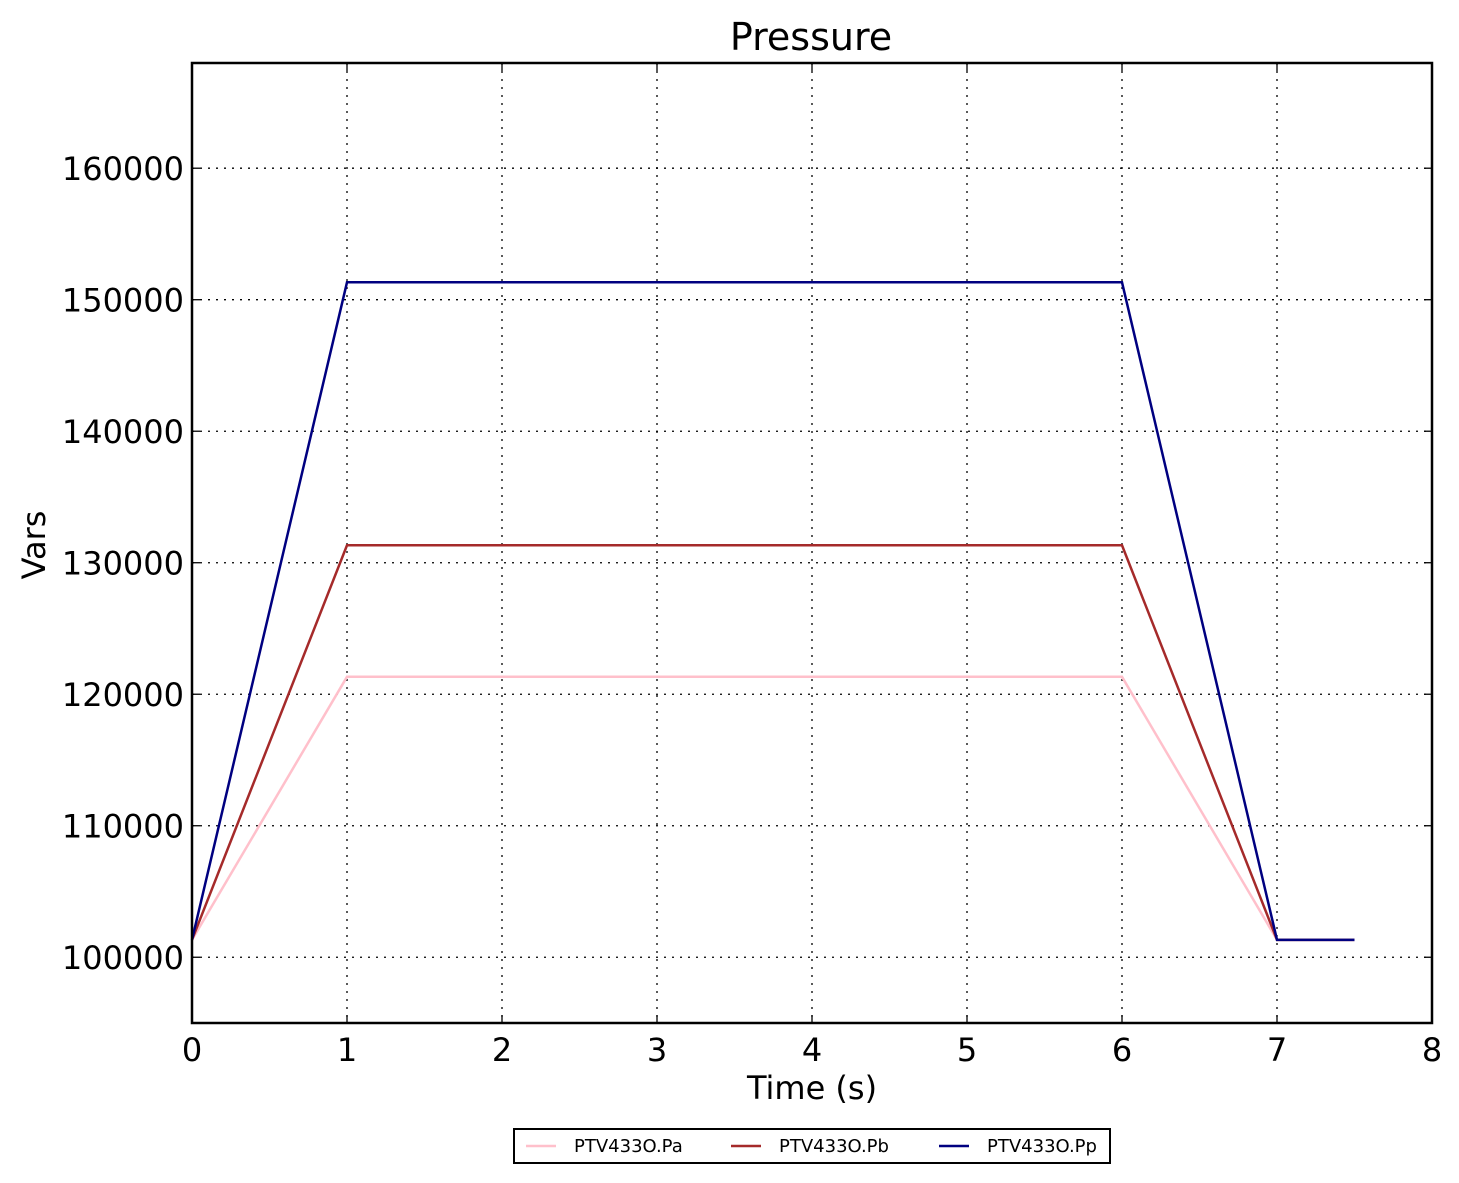 The height and width of the screenshot is (1183, 1459). Describe the element at coordinates (811, 1088) in the screenshot. I see `x-axis-label: Time (s)` at that location.